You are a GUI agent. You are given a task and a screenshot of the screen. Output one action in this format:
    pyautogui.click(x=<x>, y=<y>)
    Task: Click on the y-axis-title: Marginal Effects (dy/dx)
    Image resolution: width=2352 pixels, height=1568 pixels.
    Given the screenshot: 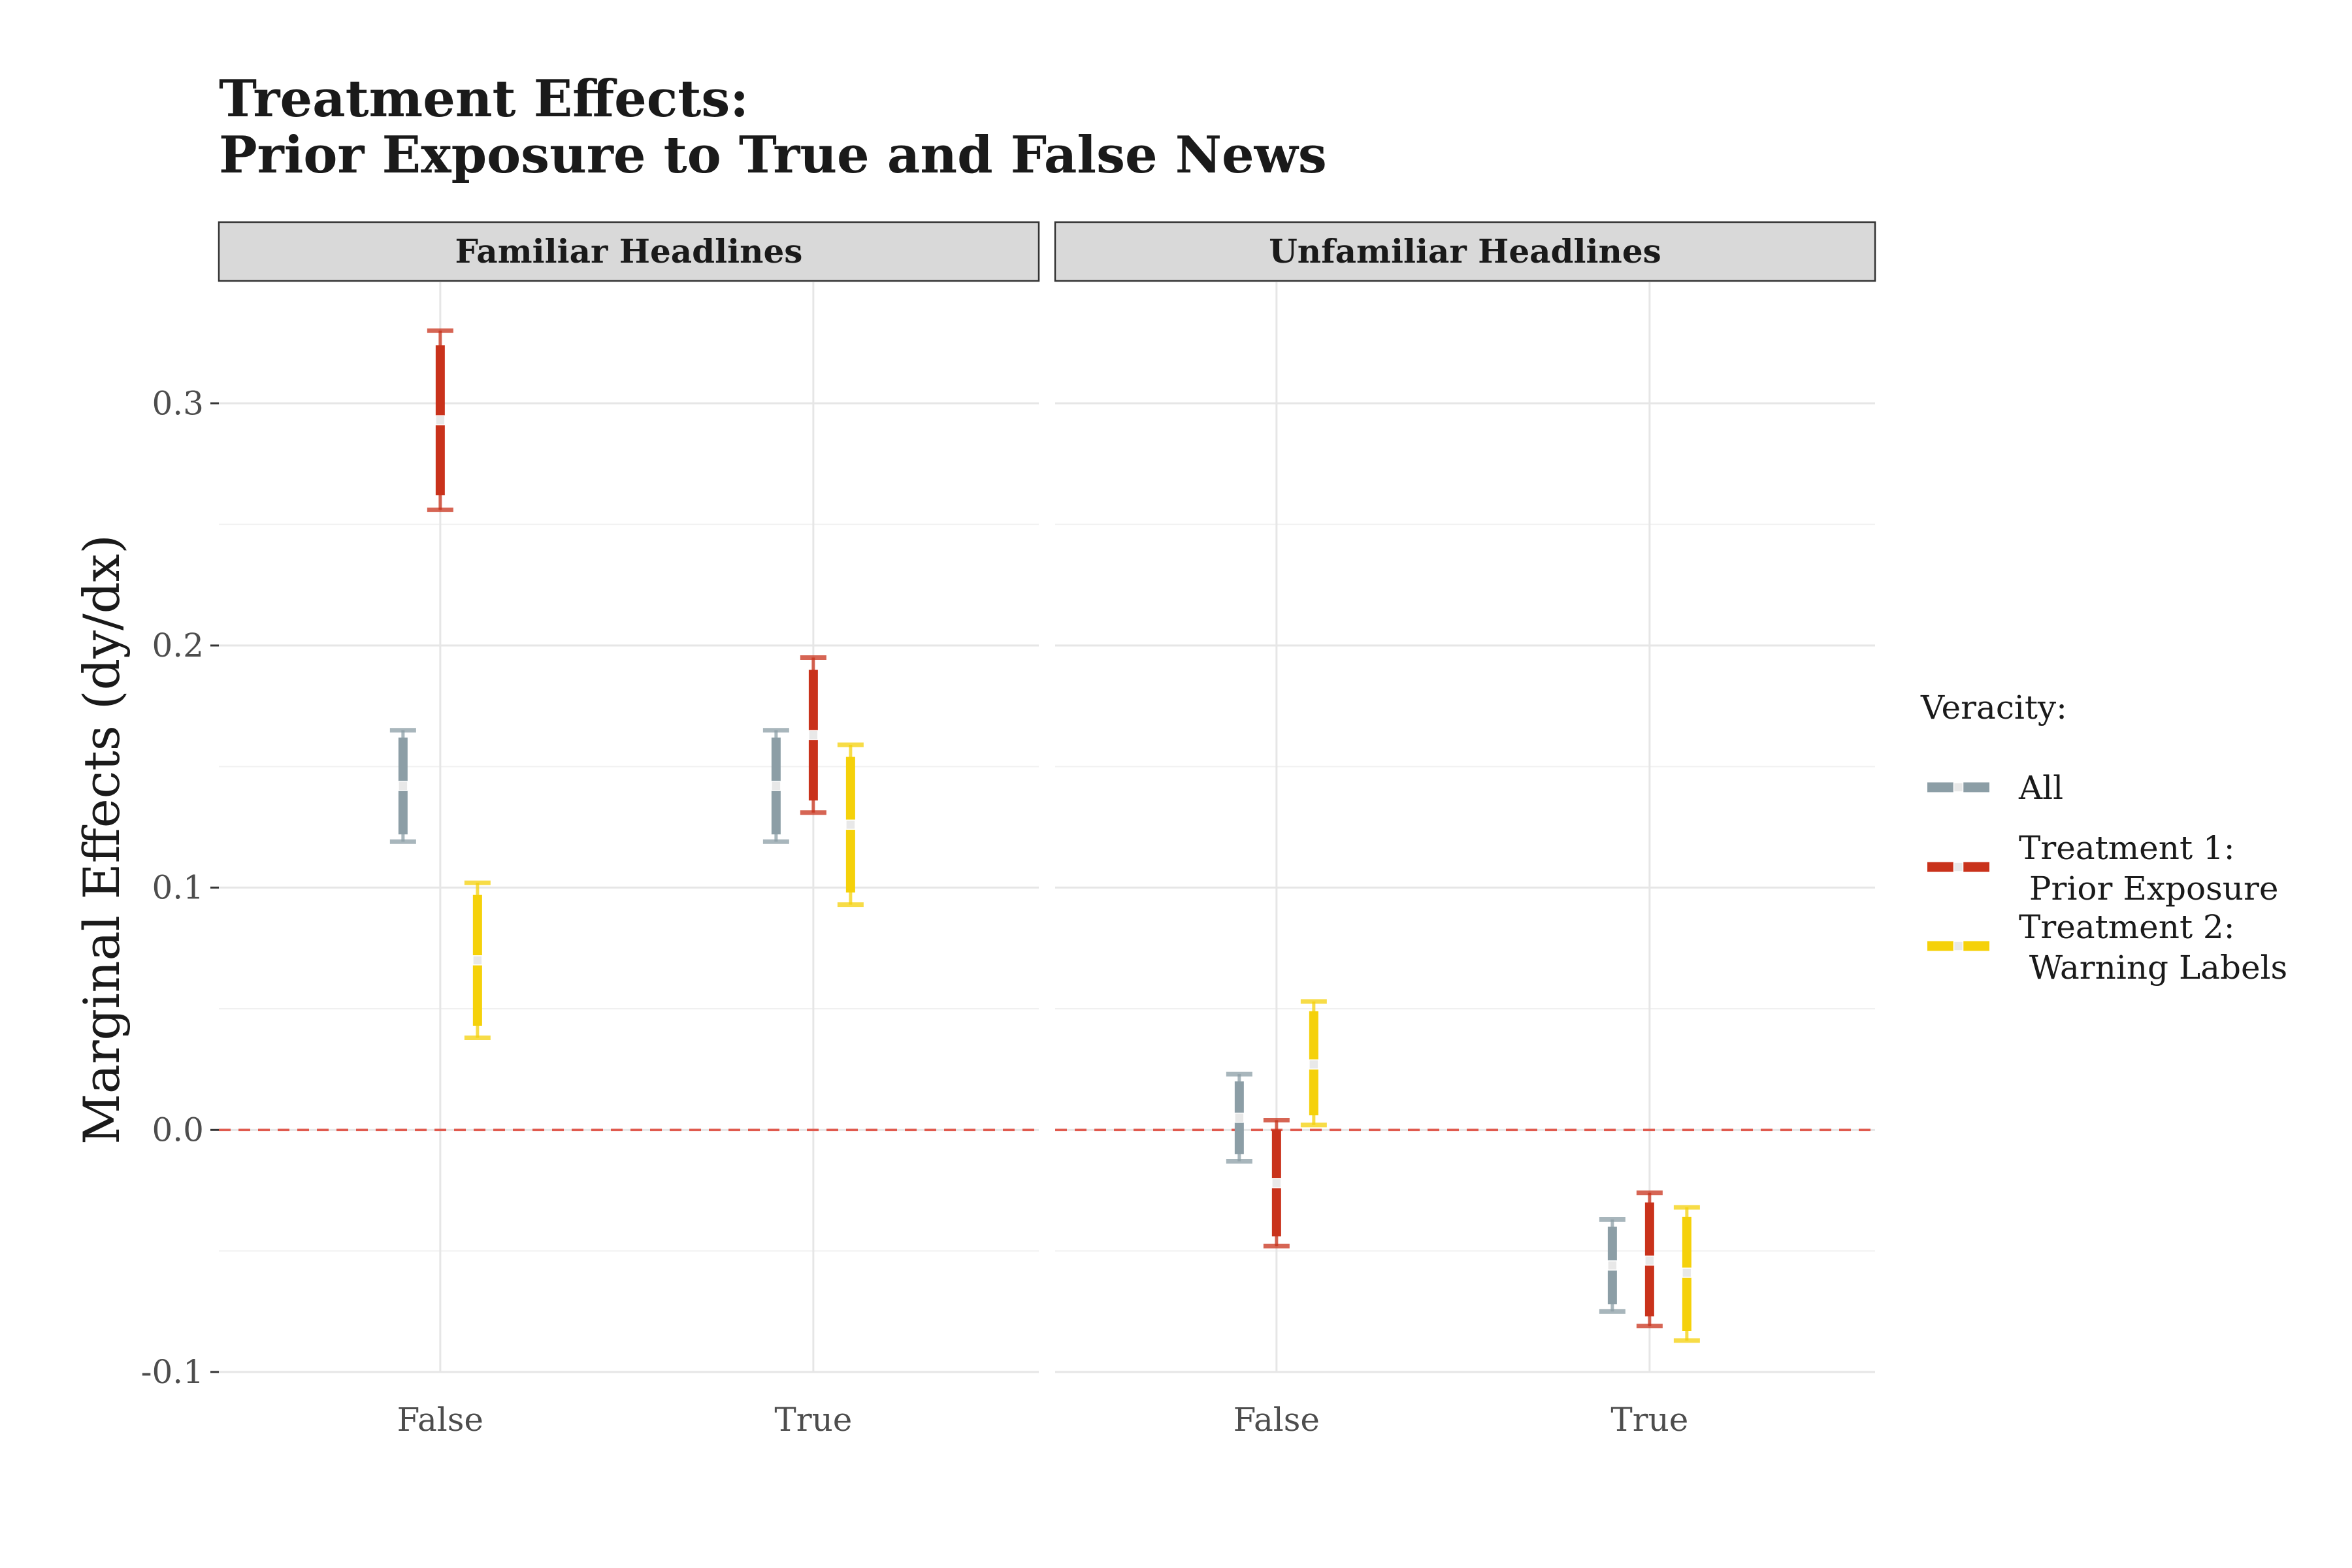 What is the action you would take?
    pyautogui.click(x=102, y=839)
    